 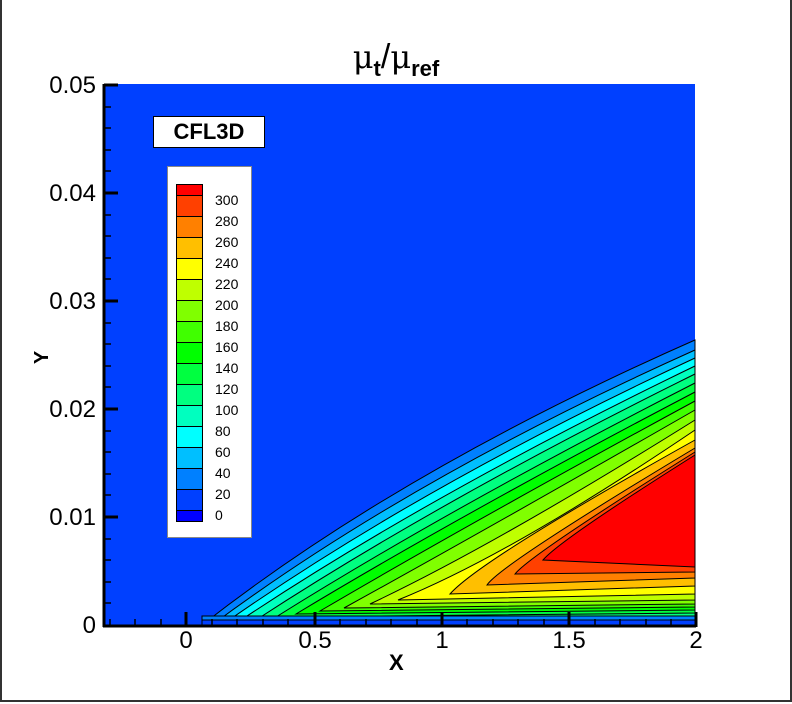 I want to click on solver-annotation: CFL3D, so click(x=209, y=132).